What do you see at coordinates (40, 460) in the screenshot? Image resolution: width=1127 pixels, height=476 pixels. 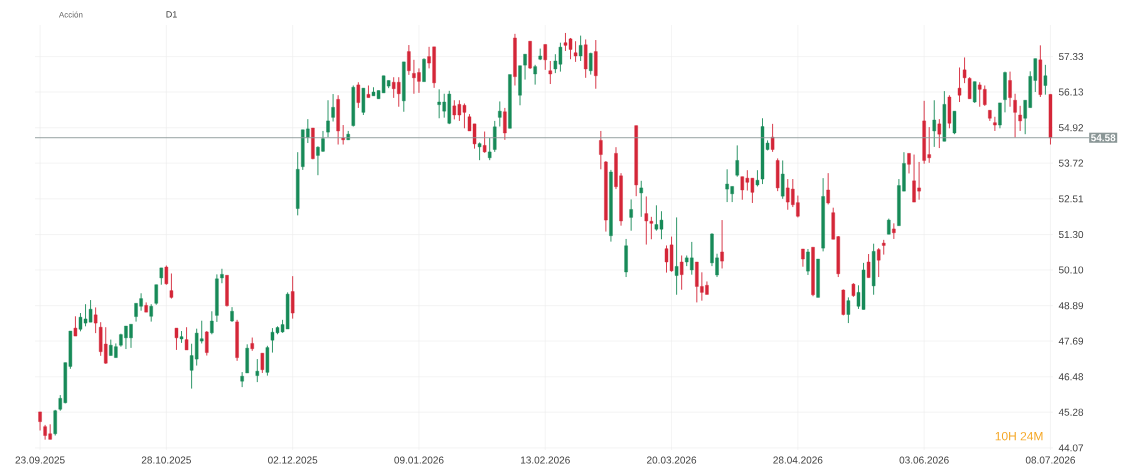 I see `x-tick-label: 23.09.2025` at bounding box center [40, 460].